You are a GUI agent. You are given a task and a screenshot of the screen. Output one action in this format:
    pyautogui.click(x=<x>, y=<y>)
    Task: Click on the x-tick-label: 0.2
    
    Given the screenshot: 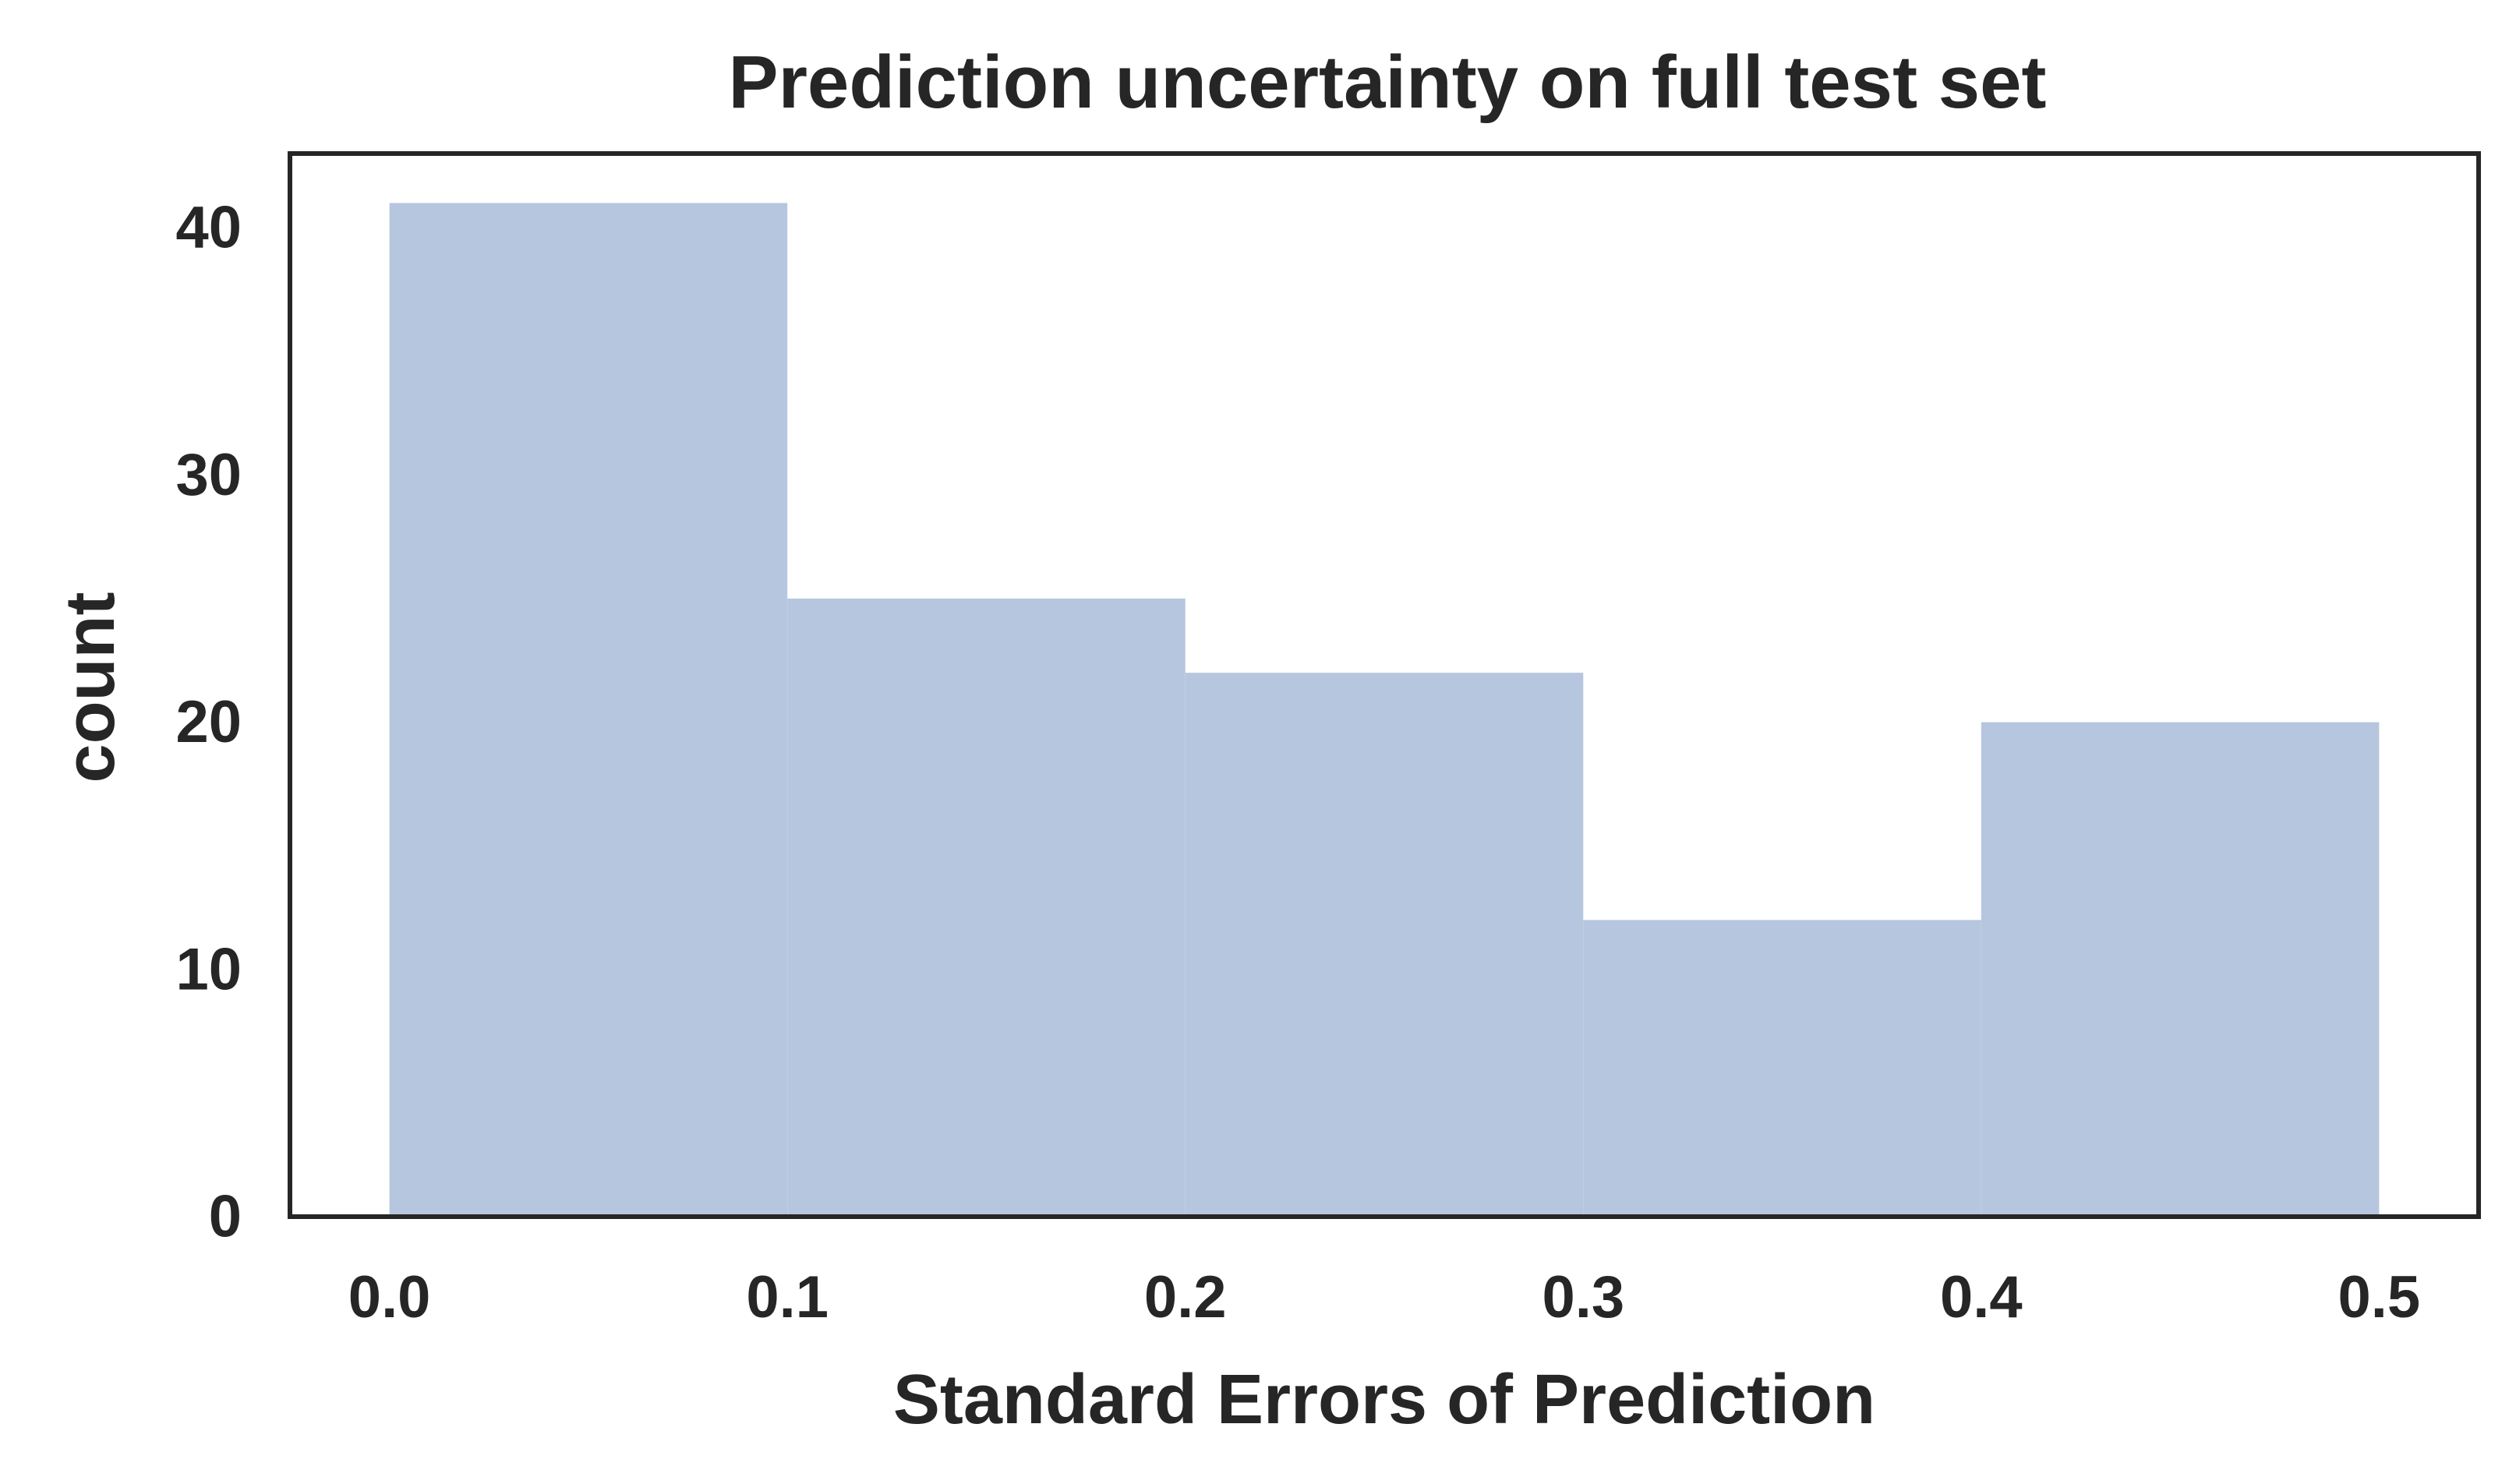 What is the action you would take?
    pyautogui.click(x=1185, y=1297)
    